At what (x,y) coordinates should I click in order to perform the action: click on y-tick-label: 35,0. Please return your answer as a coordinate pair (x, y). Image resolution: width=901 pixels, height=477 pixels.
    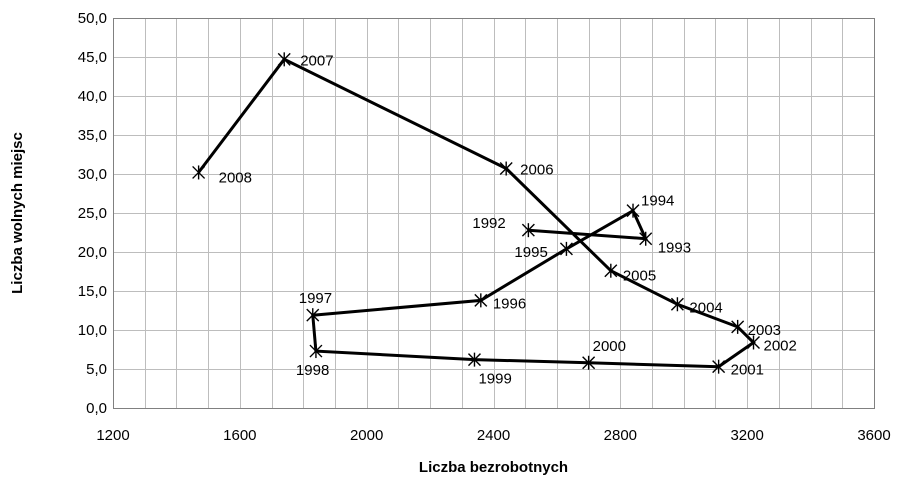
    Looking at the image, I should click on (92, 135).